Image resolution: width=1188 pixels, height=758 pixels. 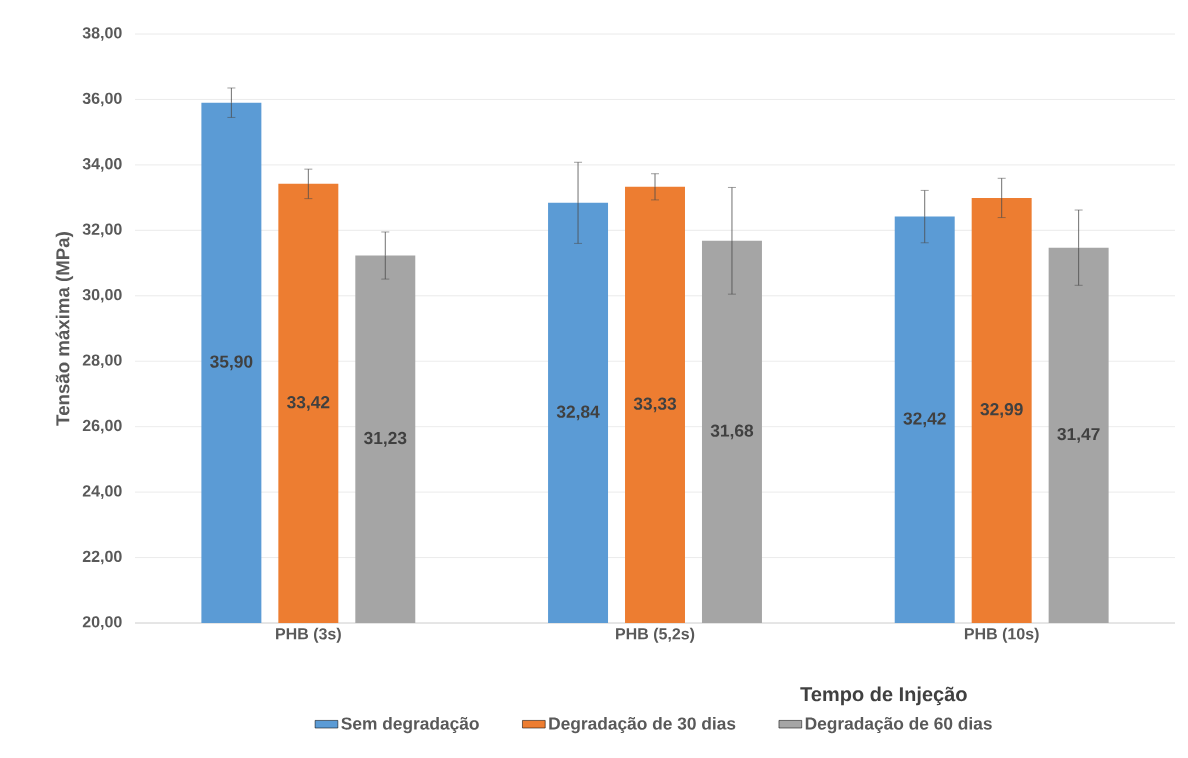 I want to click on y-tick-label: 28,00, so click(x=102, y=361).